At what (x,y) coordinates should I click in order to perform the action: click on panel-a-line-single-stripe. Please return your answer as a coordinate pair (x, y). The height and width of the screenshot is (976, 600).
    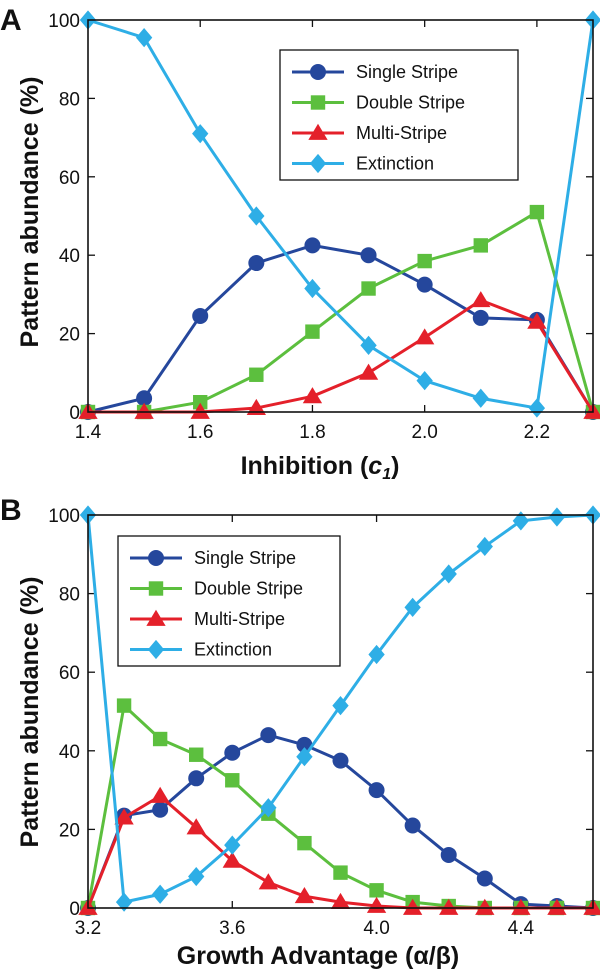
    Looking at the image, I should click on (341, 328).